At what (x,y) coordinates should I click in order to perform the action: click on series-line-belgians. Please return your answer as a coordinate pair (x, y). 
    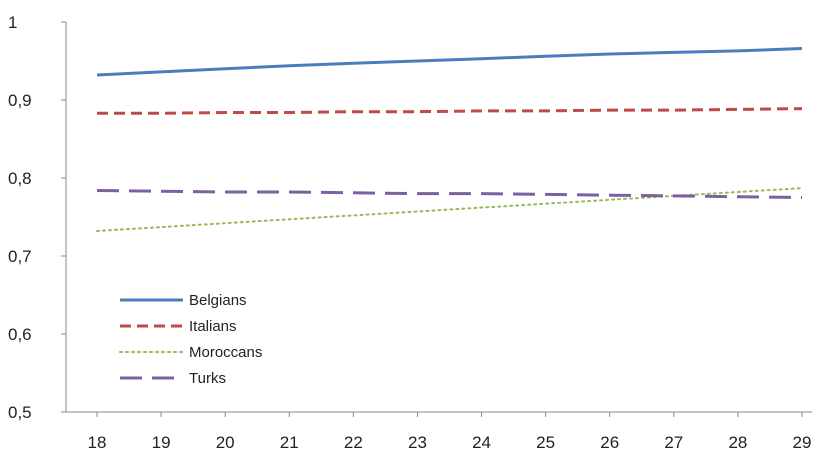
    Looking at the image, I should click on (449, 62).